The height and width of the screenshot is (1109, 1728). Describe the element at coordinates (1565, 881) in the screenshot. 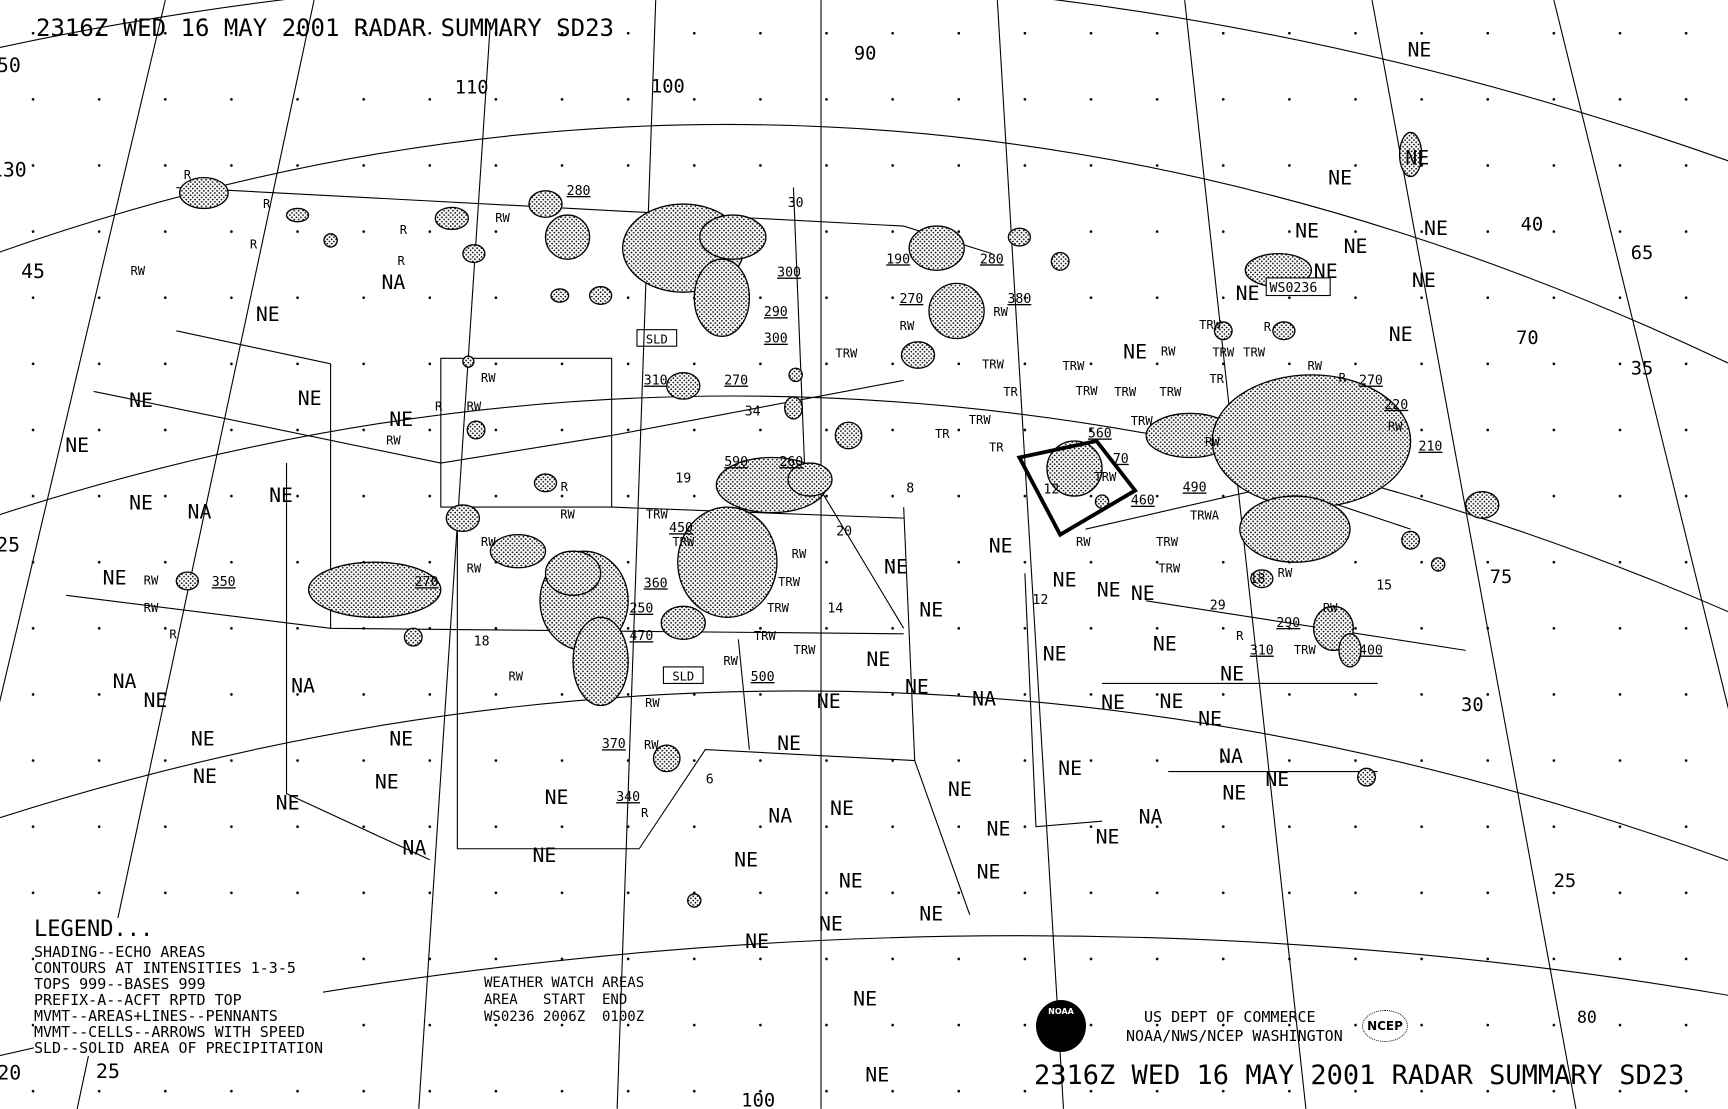

I see `grid-label: 25` at that location.